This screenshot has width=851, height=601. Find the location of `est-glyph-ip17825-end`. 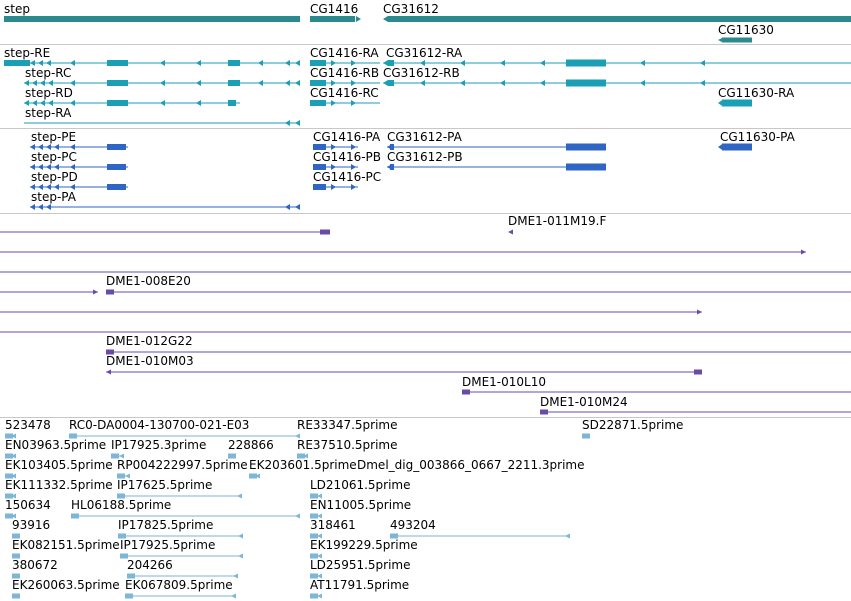

est-glyph-ip17825-end is located at coordinates (240, 536).